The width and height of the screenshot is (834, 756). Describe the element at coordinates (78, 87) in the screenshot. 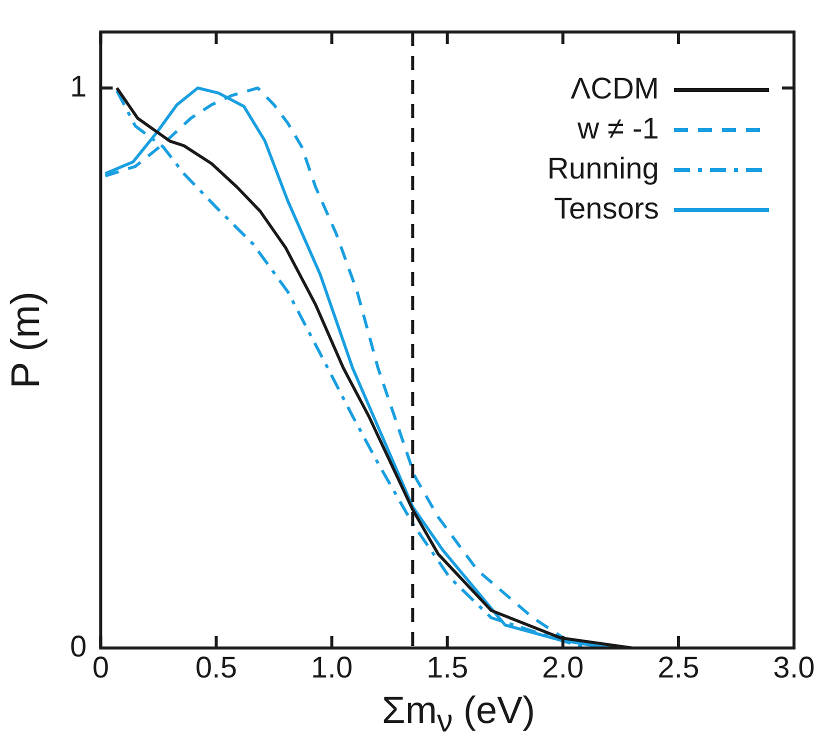

I see `y-tick-label: 1` at that location.